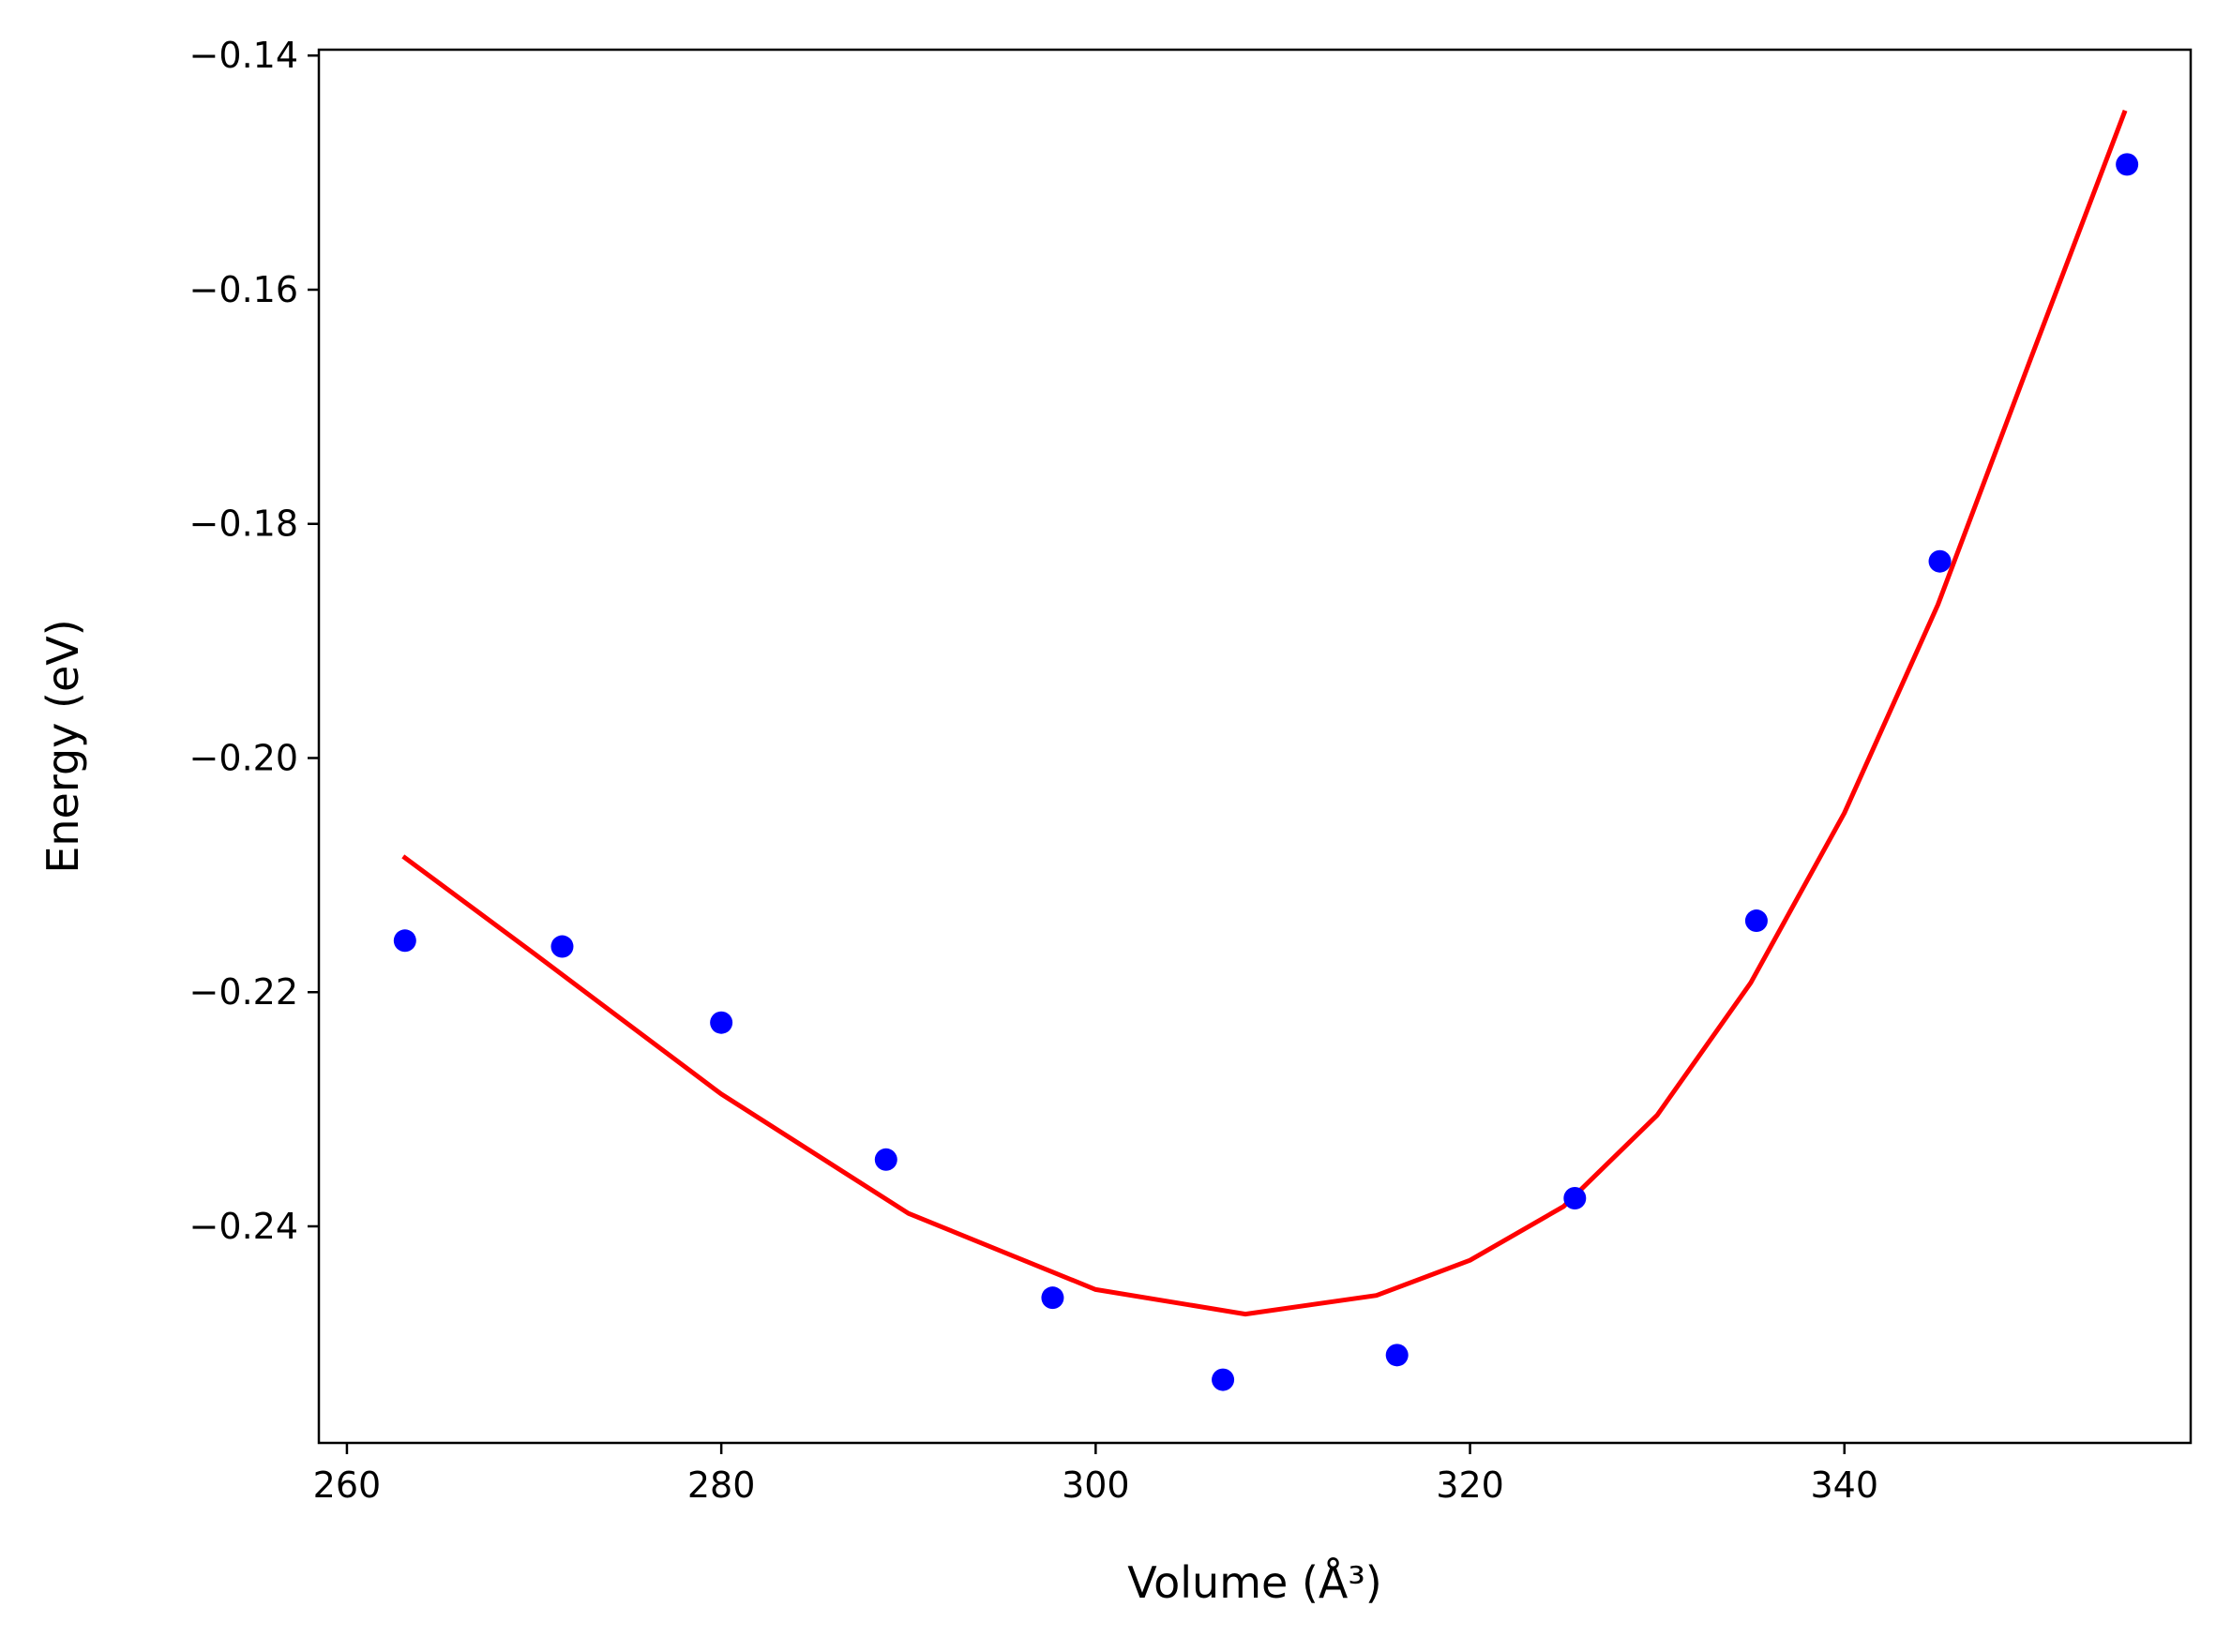 The height and width of the screenshot is (1652, 2216). What do you see at coordinates (243, 757) in the screenshot?
I see `y-tick-label: −0.20` at bounding box center [243, 757].